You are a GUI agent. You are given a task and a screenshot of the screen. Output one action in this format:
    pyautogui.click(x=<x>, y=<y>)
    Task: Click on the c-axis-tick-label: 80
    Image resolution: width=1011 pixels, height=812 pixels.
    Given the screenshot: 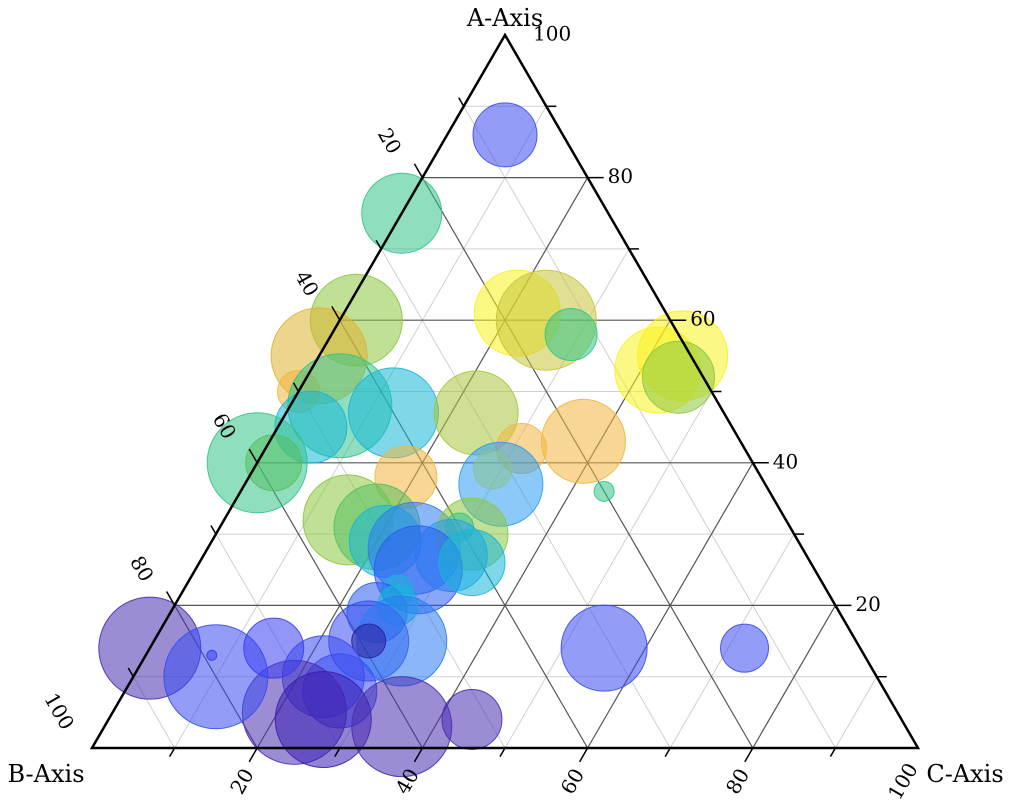 What is the action you would take?
    pyautogui.click(x=738, y=781)
    